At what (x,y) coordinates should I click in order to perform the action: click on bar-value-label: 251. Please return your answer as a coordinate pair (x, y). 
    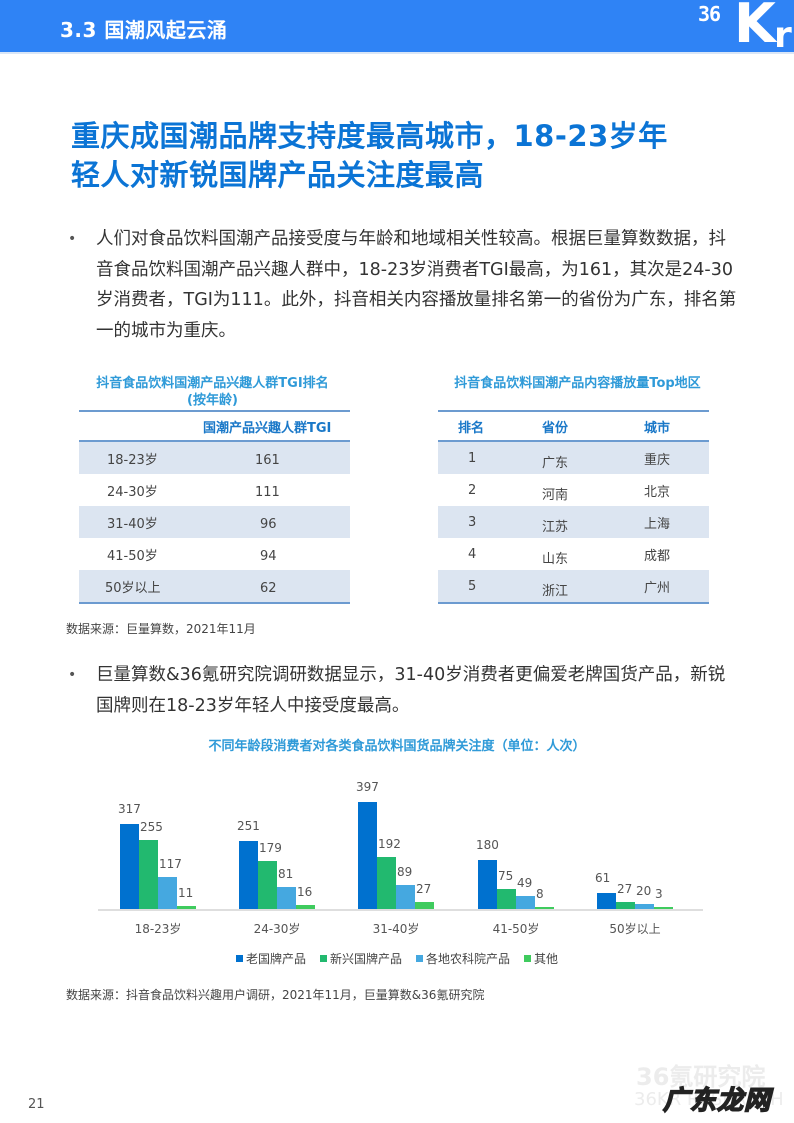
    Looking at the image, I should click on (248, 826).